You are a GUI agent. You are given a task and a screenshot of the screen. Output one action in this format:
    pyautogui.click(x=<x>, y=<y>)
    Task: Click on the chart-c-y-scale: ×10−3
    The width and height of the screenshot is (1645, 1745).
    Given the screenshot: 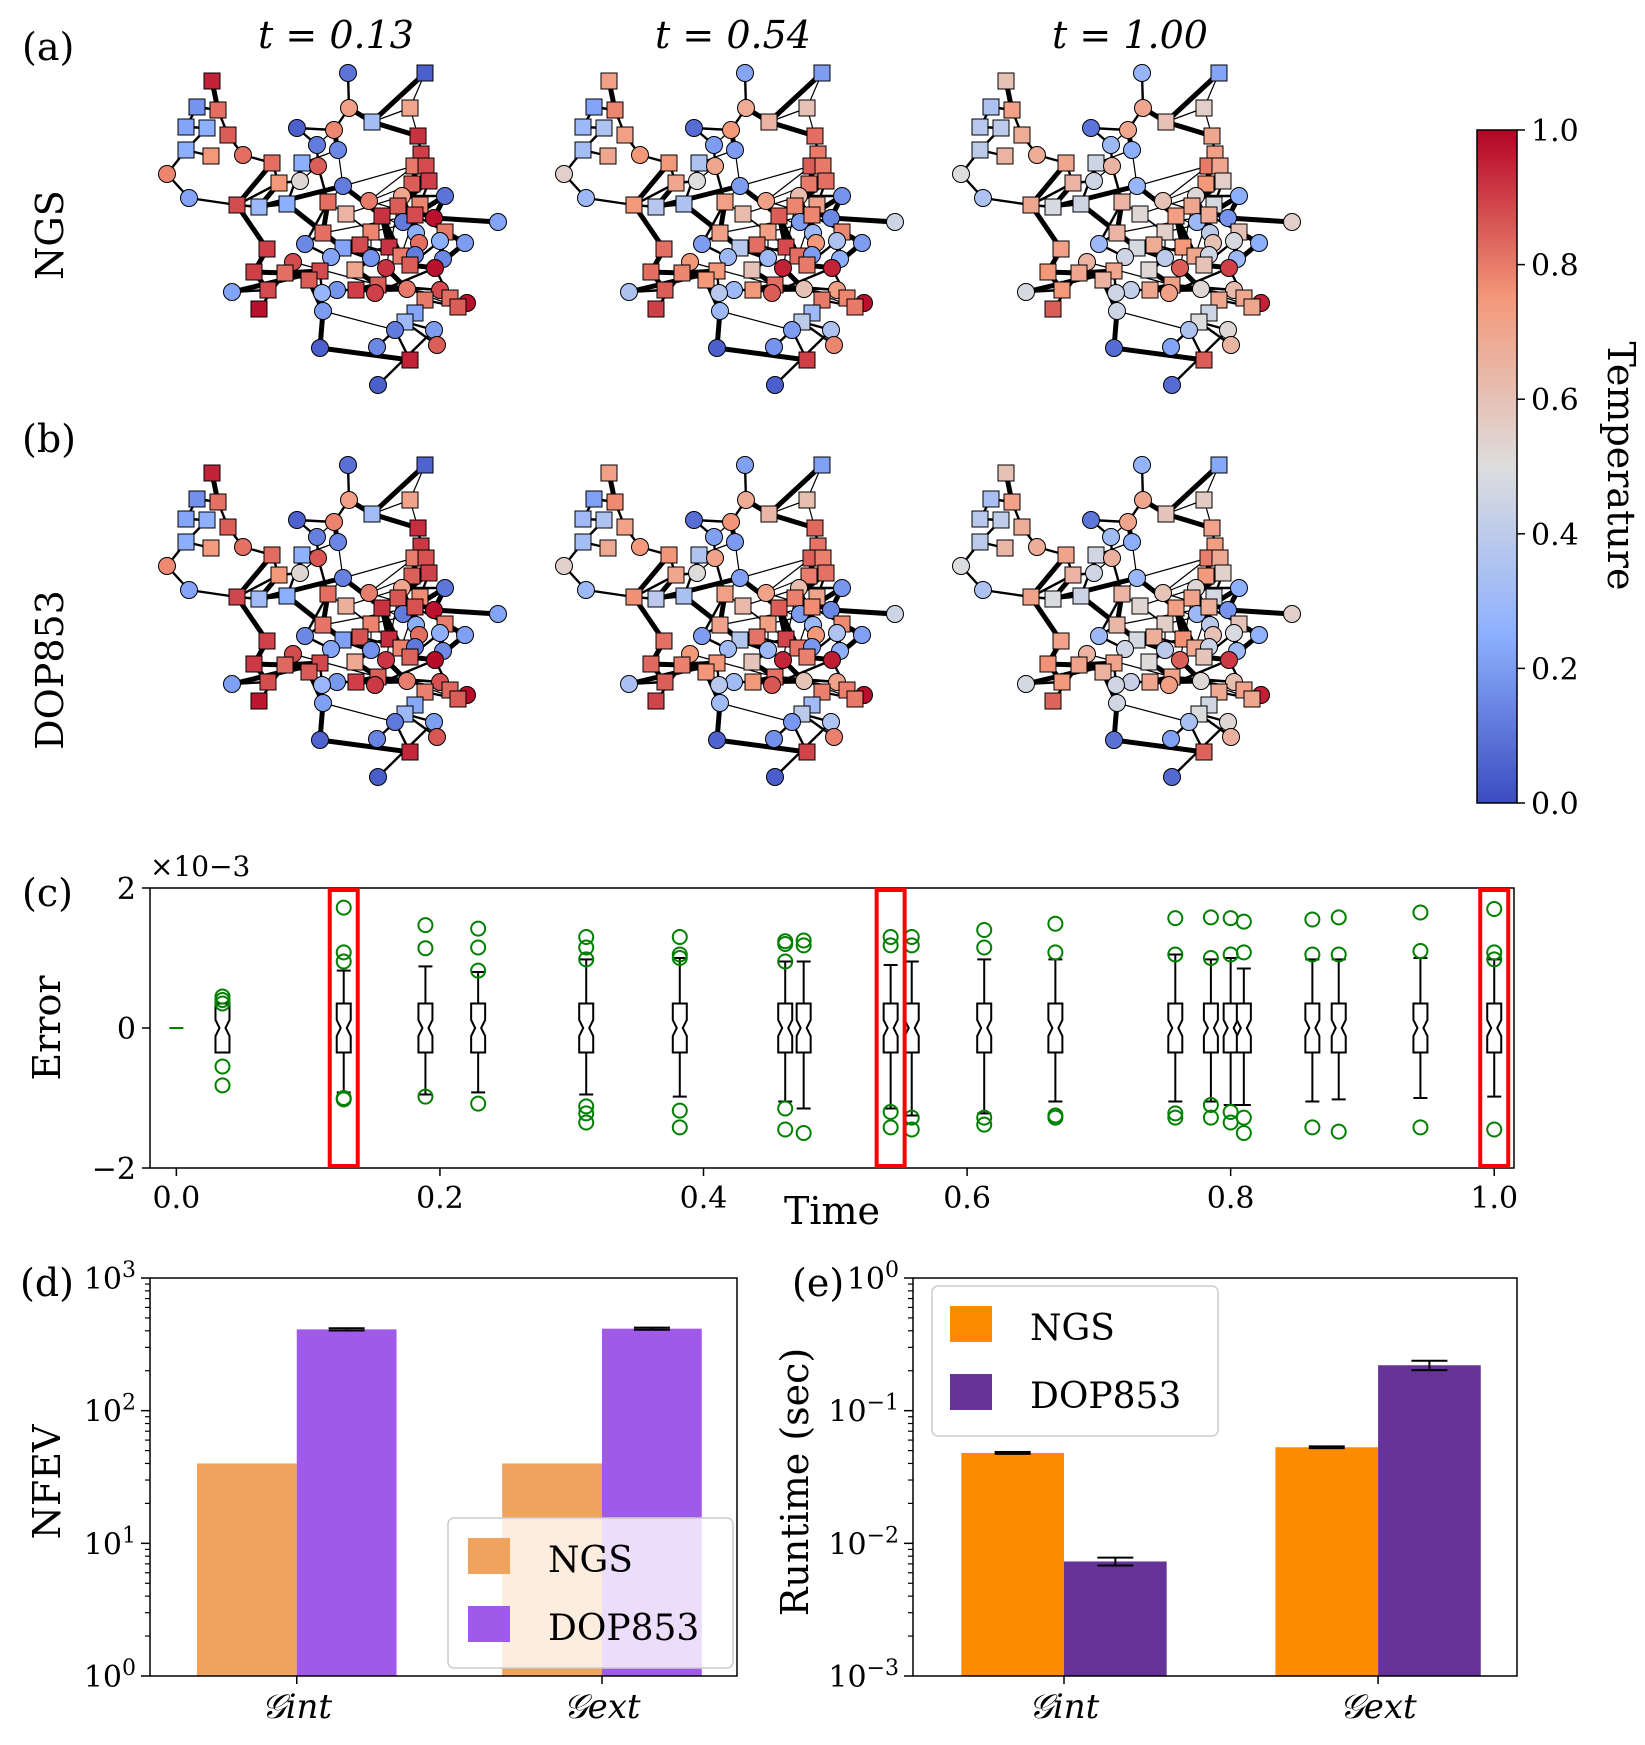 What is the action you would take?
    pyautogui.click(x=200, y=866)
    